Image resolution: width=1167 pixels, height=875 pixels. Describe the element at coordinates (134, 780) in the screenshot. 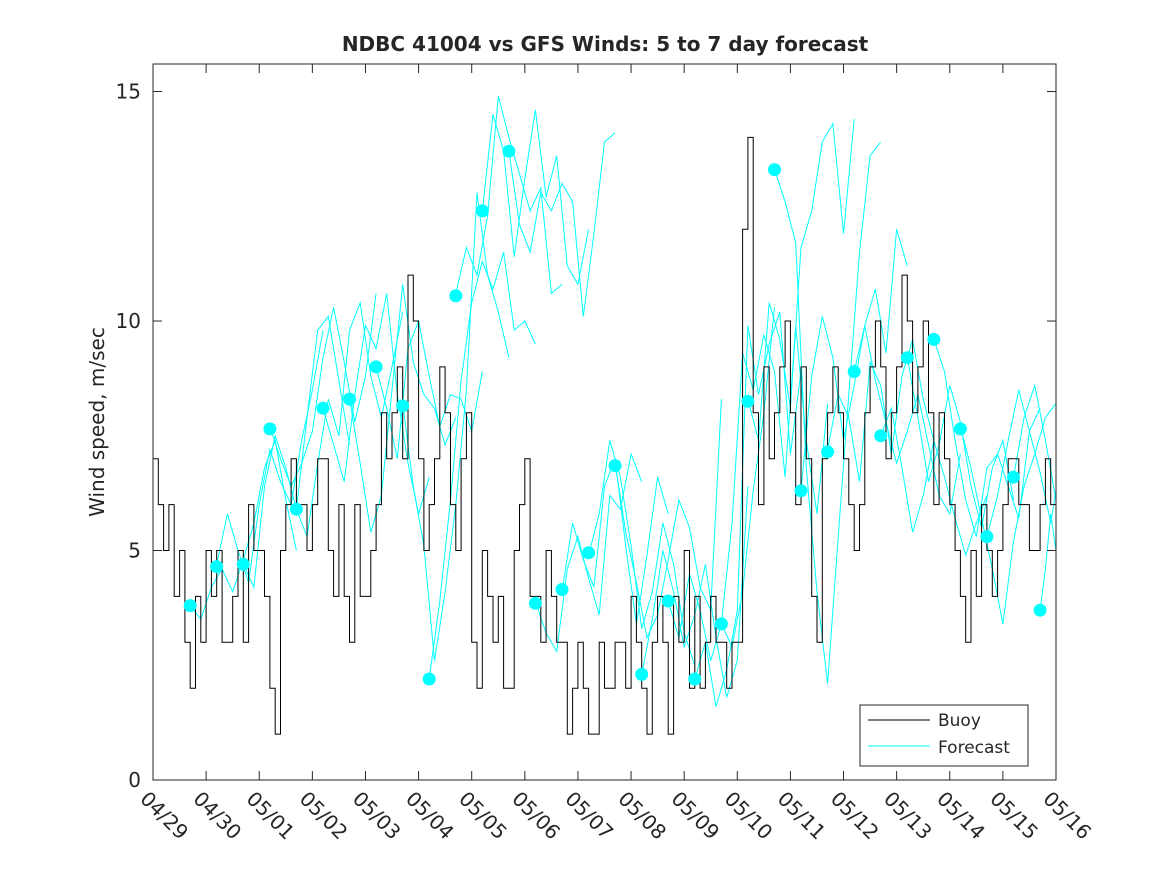

I see `y-tick-label-0: 0` at that location.